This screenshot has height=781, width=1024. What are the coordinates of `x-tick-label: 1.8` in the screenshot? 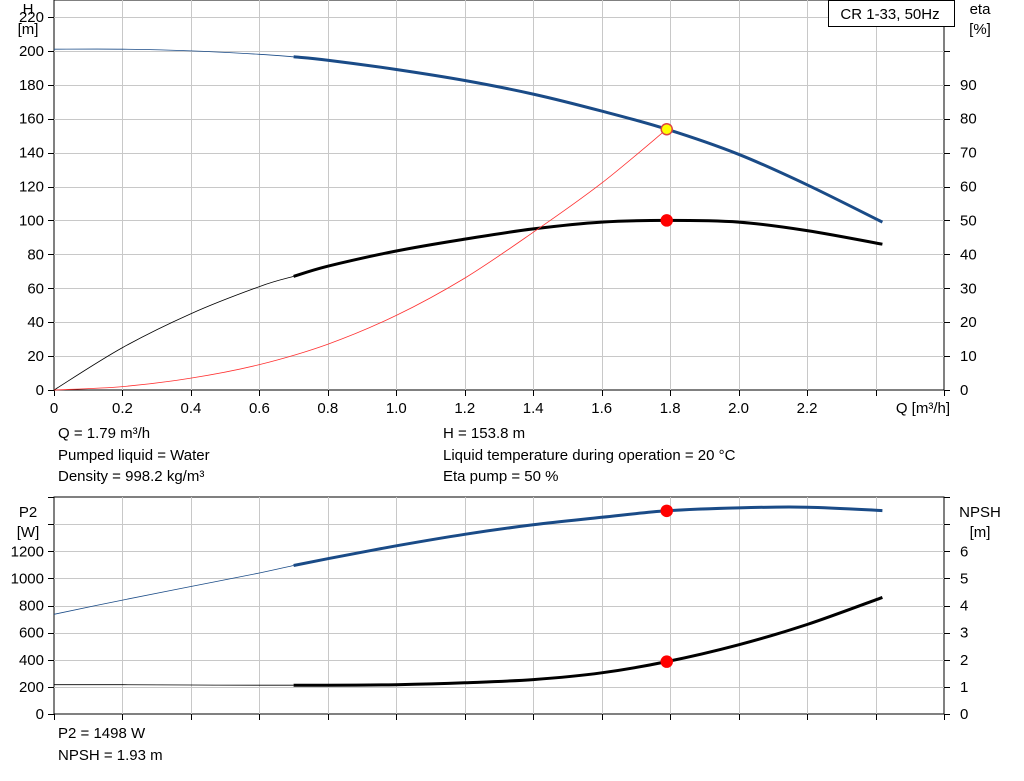 It's located at (670, 408).